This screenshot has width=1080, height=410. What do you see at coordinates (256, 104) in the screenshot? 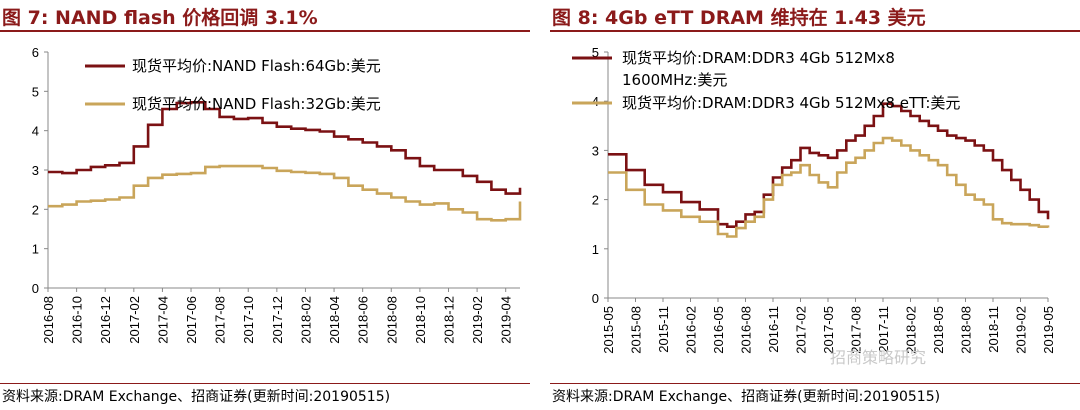
I see `legend-label-1: 现货平均价:NAND Flash:32Gb:美元` at bounding box center [256, 104].